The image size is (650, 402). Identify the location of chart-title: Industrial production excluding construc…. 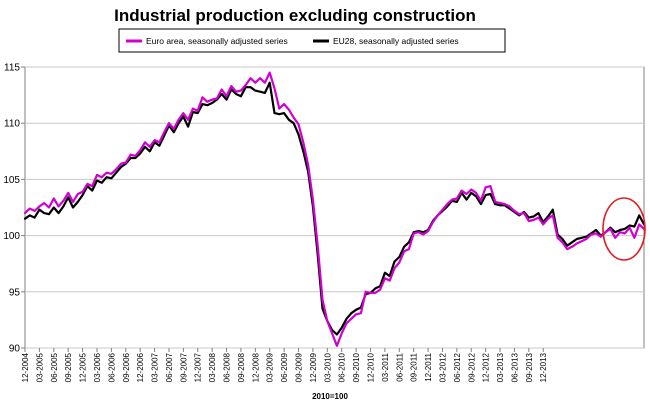
(295, 15).